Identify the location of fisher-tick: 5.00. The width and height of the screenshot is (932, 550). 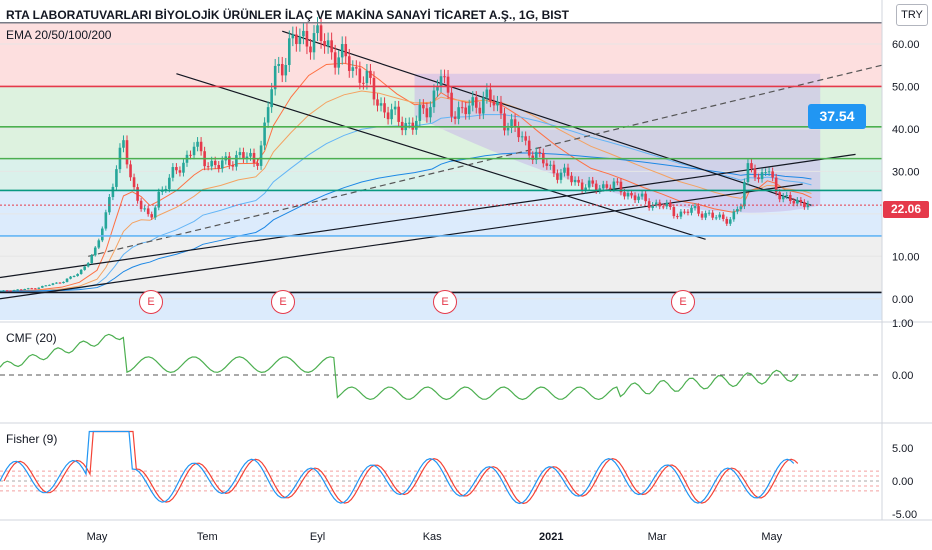
(902, 449).